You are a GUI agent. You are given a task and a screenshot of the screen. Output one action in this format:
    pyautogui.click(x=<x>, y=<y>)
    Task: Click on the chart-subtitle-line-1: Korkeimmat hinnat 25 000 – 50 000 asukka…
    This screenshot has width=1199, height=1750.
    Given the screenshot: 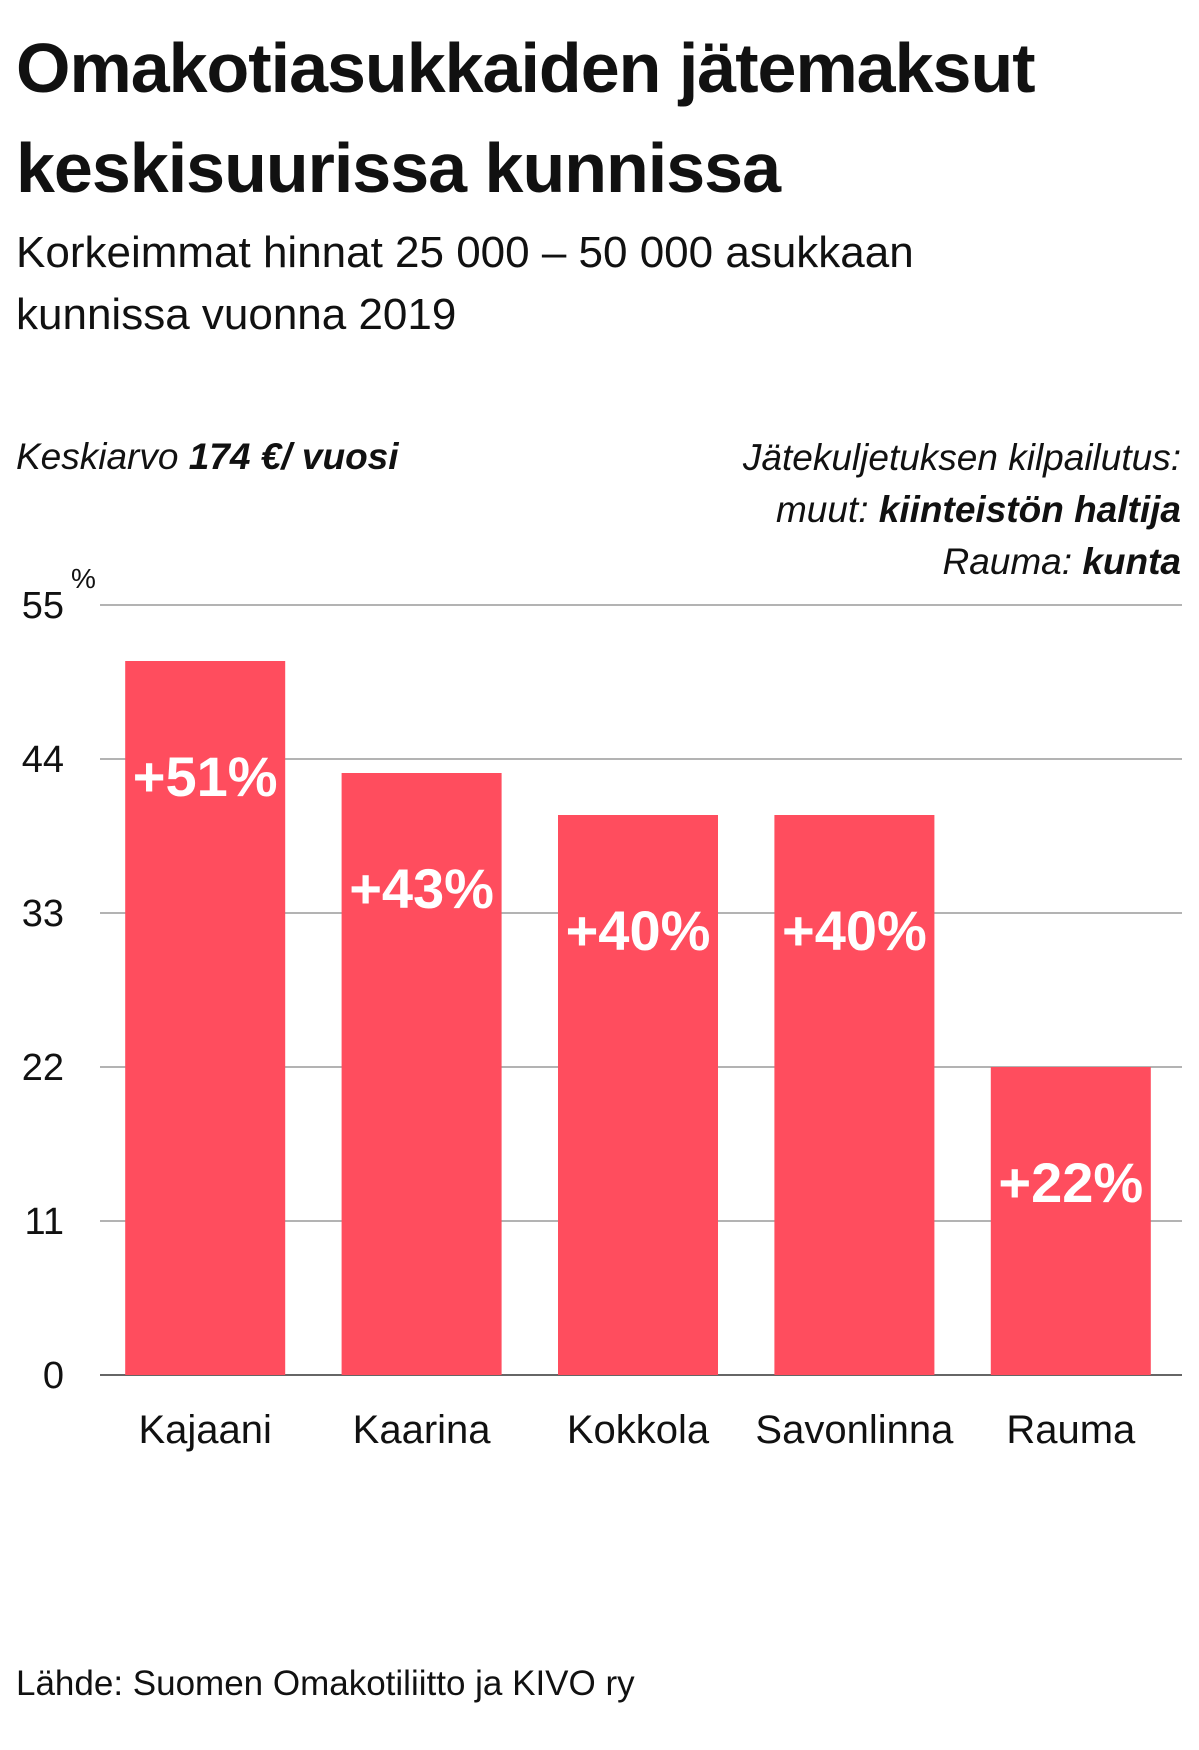 What is the action you would take?
    pyautogui.click(x=465, y=252)
    